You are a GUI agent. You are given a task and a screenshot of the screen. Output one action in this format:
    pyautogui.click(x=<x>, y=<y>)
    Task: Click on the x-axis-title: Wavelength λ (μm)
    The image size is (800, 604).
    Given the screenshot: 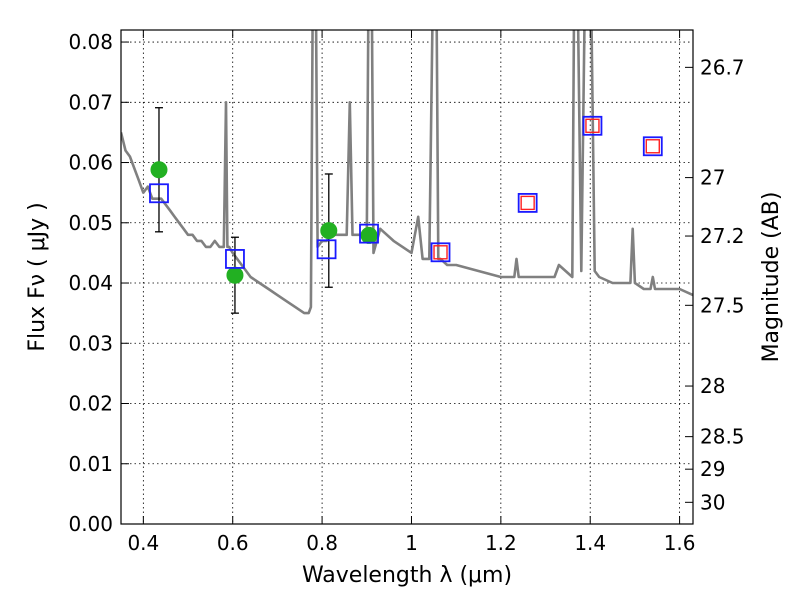 What is the action you would take?
    pyautogui.click(x=407, y=575)
    